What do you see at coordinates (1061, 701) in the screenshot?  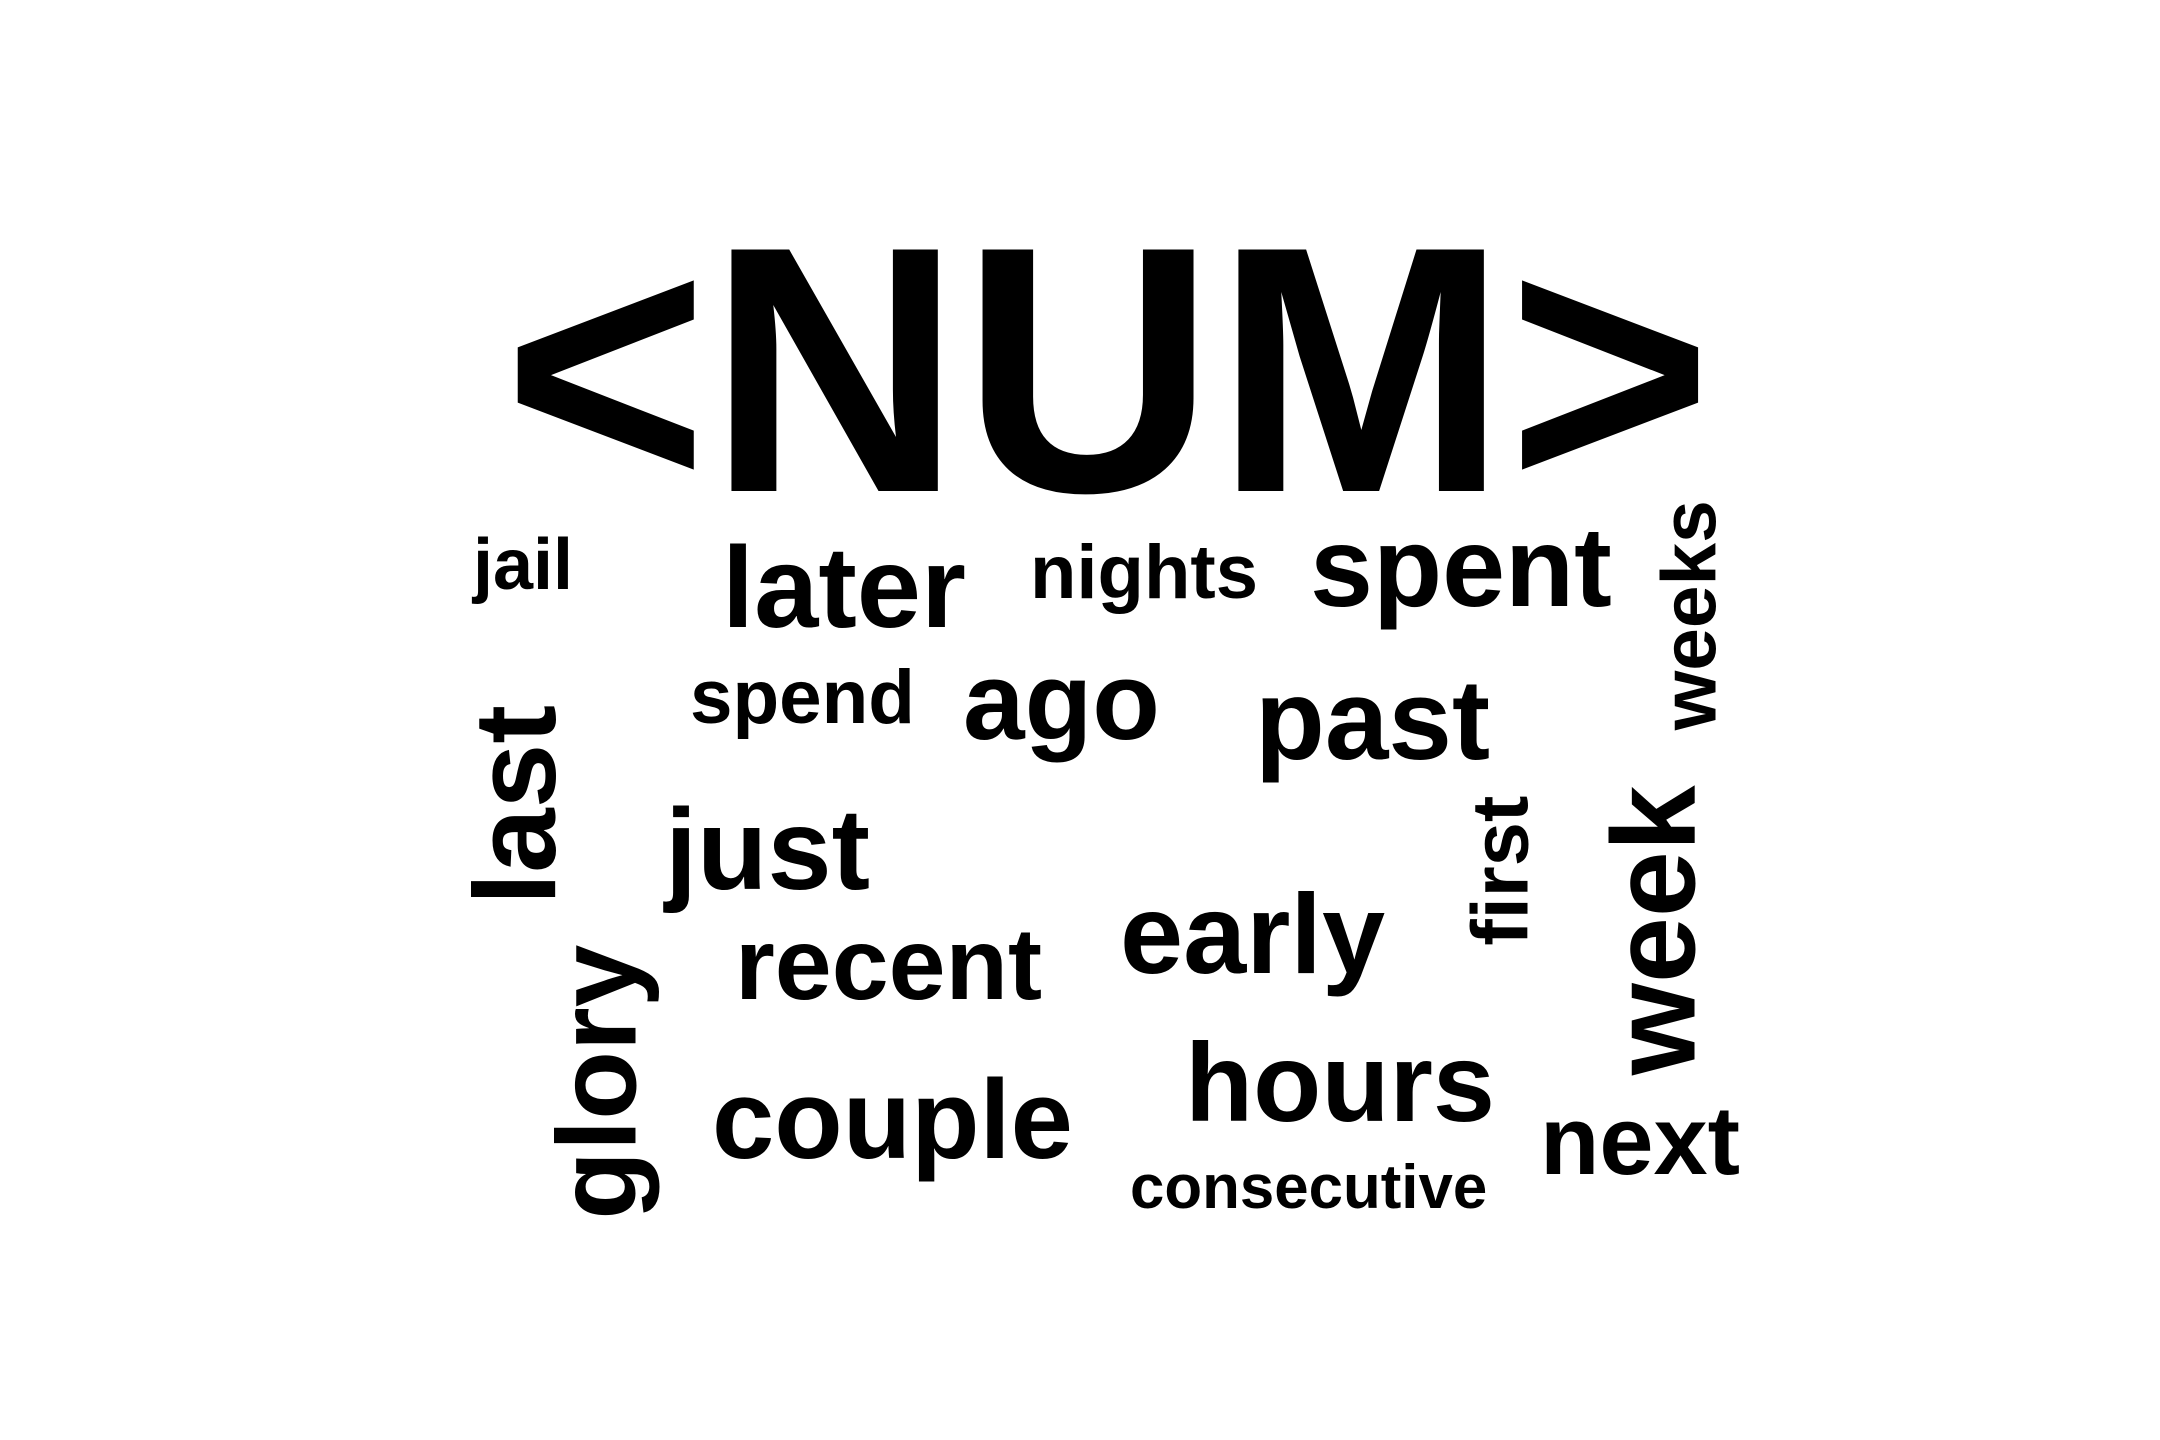 I see `word-ago: ago` at bounding box center [1061, 701].